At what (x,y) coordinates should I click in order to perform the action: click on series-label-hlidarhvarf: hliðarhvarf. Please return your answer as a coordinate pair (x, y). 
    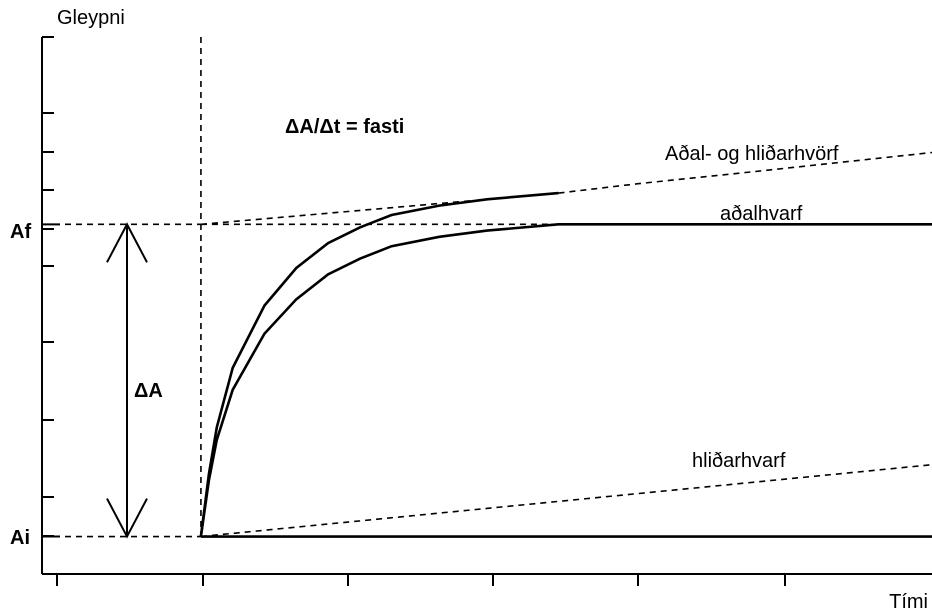
    Looking at the image, I should click on (739, 461).